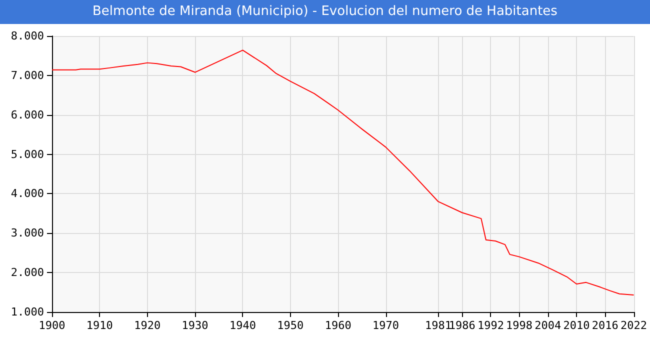  What do you see at coordinates (27, 233) in the screenshot?
I see `y-tick-label: 3.000` at bounding box center [27, 233].